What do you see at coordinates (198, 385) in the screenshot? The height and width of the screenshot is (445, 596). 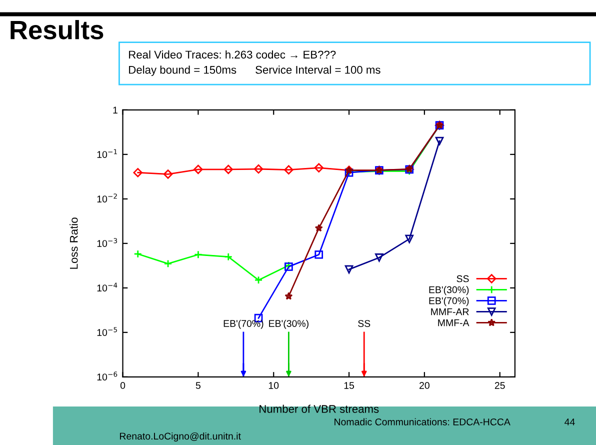 I see `x-tick-label: 5` at bounding box center [198, 385].